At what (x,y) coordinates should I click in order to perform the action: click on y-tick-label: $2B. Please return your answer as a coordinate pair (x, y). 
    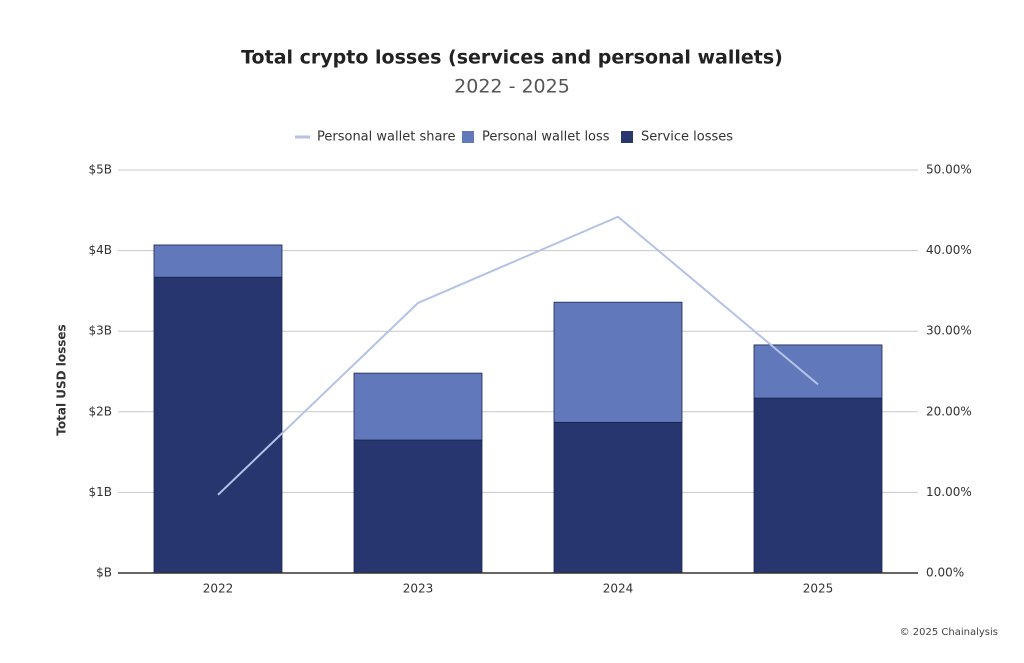
    Looking at the image, I should click on (100, 411).